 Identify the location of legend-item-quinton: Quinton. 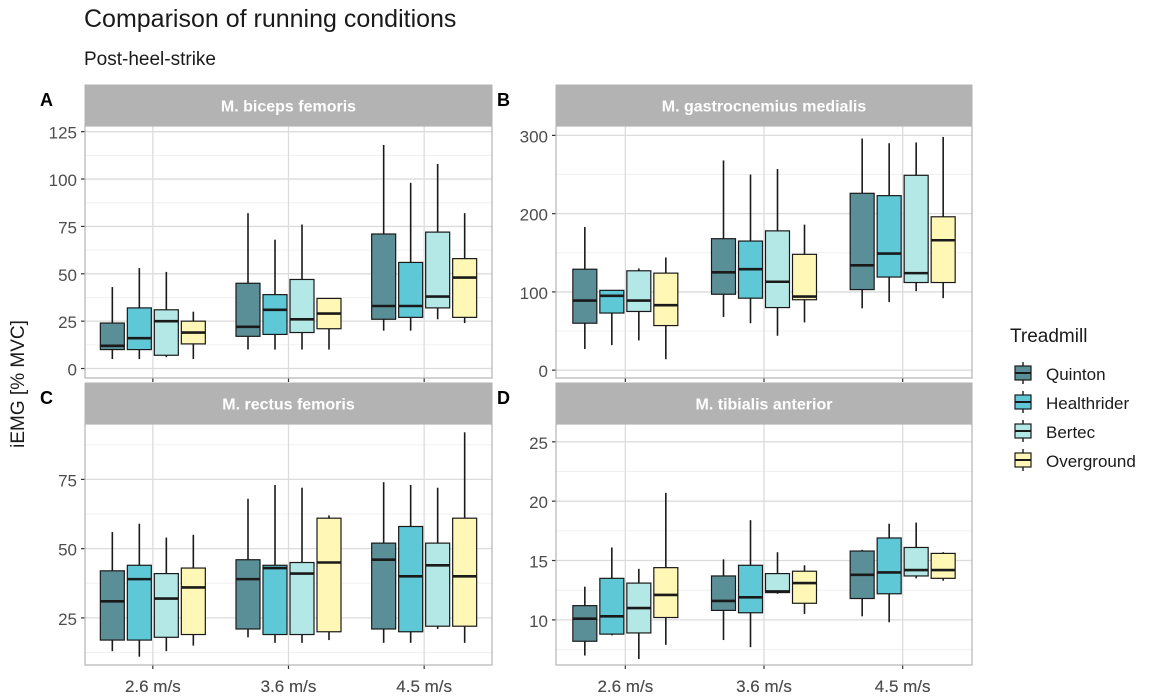
(1059, 373).